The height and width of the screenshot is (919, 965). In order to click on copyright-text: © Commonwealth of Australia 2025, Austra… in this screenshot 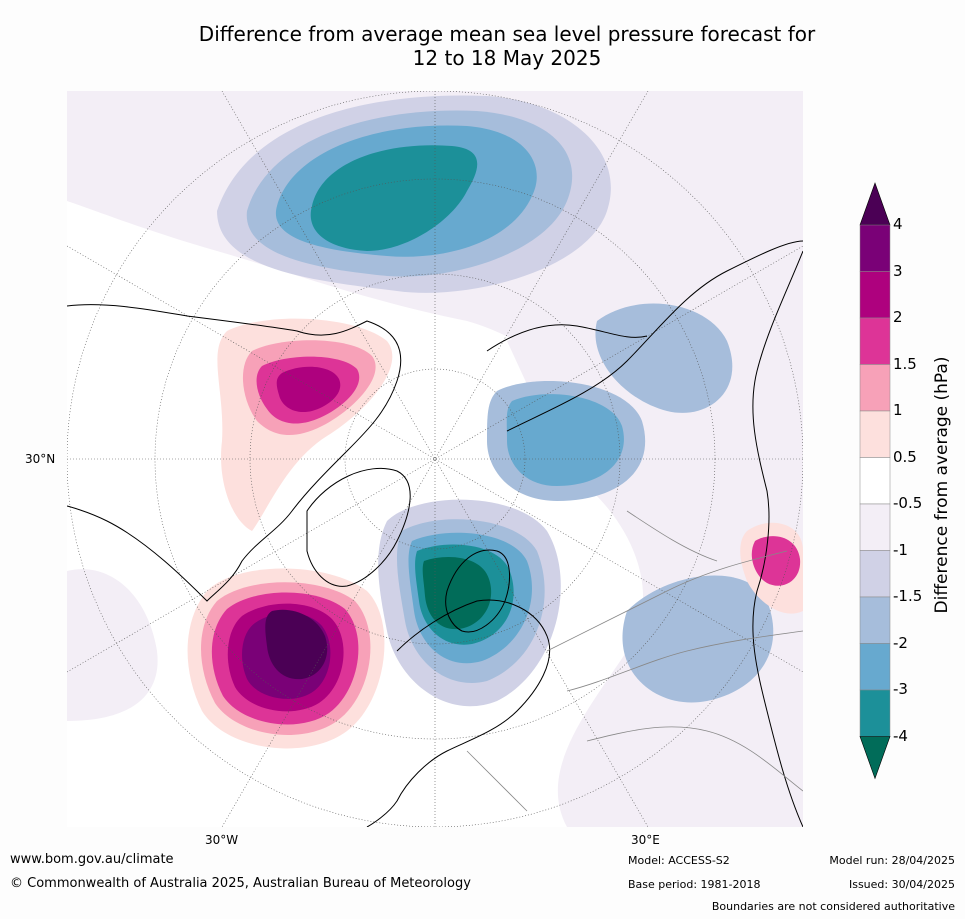, I will do `click(240, 883)`.